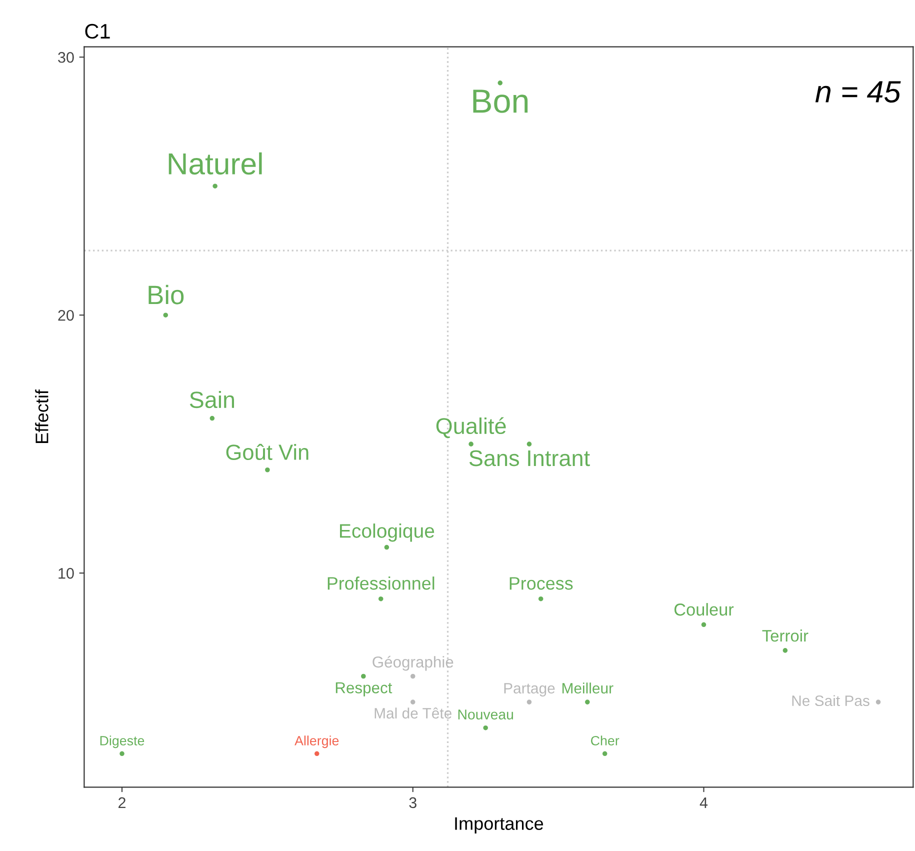 This screenshot has height=851, width=915. What do you see at coordinates (267, 452) in the screenshot?
I see `annotation: Goût Vin` at bounding box center [267, 452].